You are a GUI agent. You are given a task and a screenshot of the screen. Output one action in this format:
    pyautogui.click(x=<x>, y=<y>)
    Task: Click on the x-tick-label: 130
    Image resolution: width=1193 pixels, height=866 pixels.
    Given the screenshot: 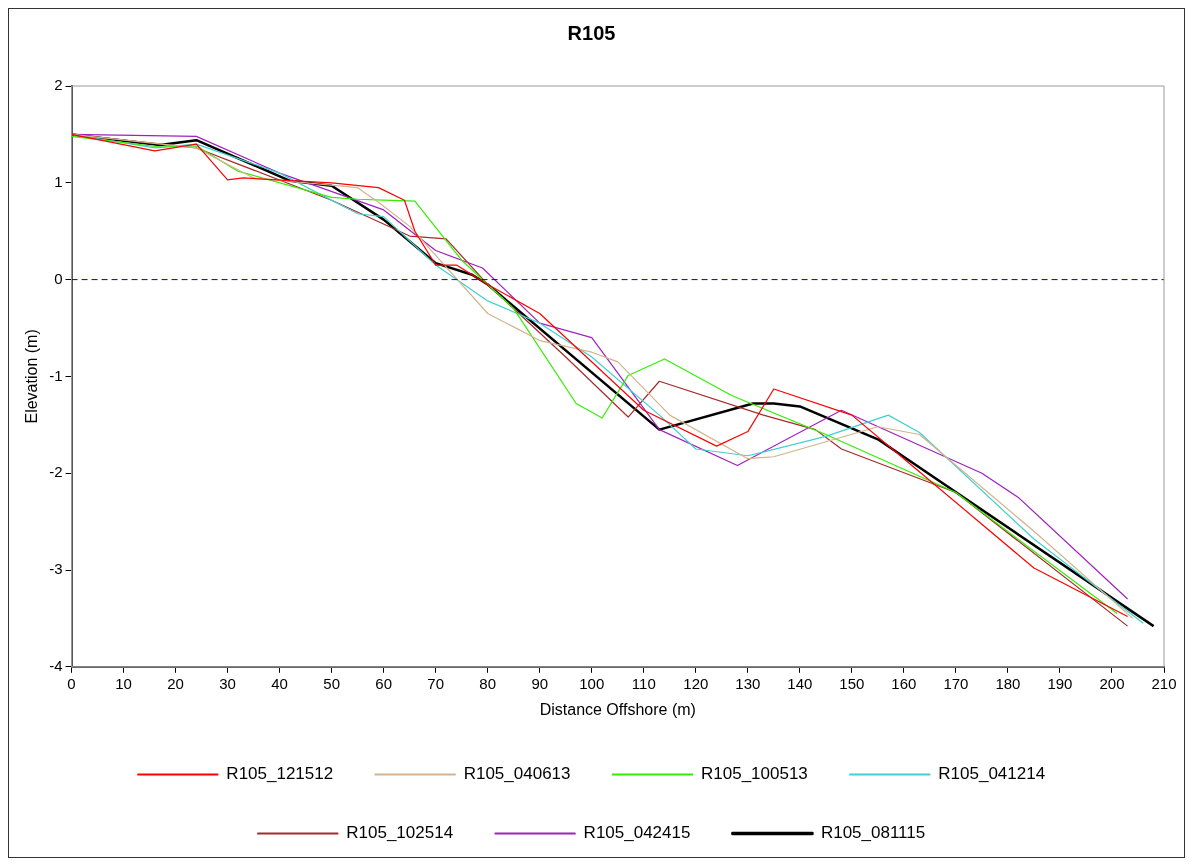 What is the action you would take?
    pyautogui.click(x=748, y=683)
    